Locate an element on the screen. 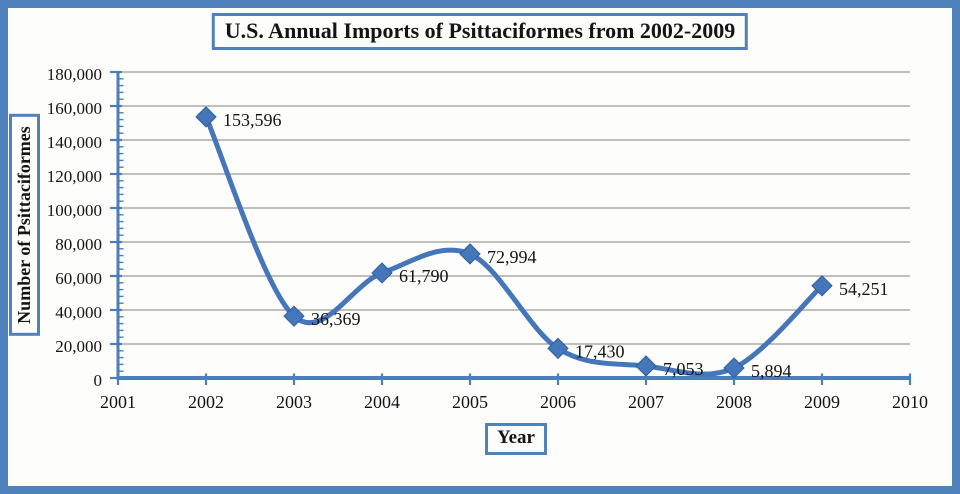  y-tick-label: 160,000 is located at coordinates (74, 108).